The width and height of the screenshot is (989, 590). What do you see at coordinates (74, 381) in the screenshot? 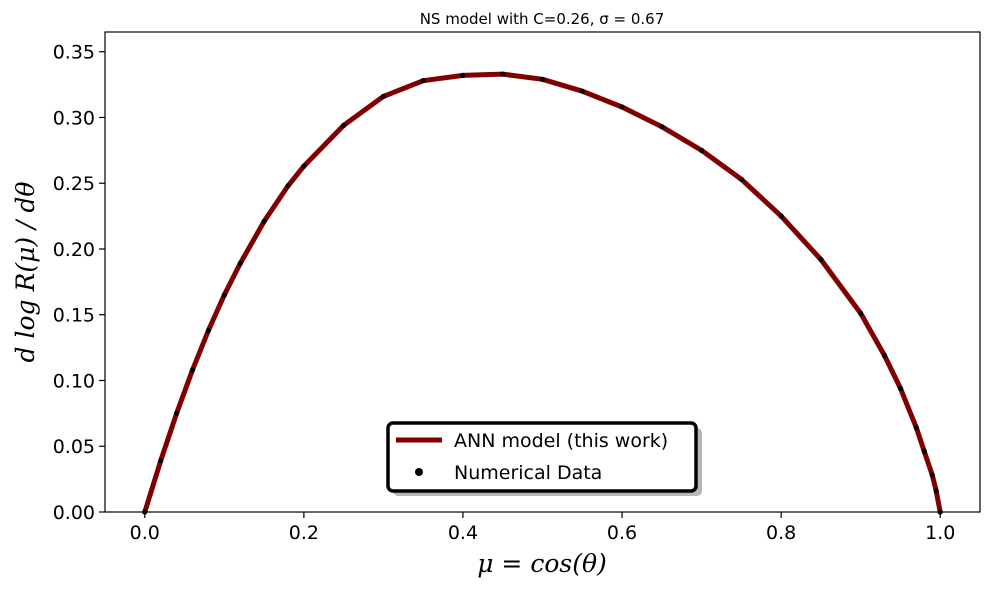
I see `y-tick-label: 0.10` at bounding box center [74, 381].